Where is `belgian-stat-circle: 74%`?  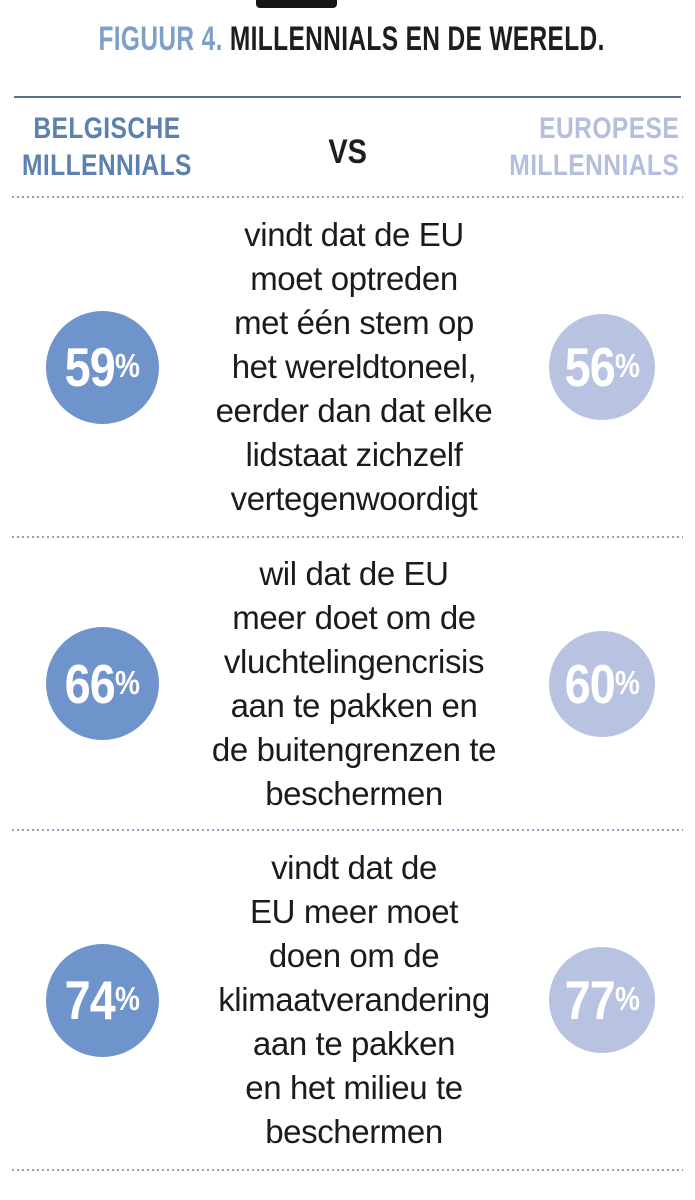 belgian-stat-circle: 74% is located at coordinates (102, 1000).